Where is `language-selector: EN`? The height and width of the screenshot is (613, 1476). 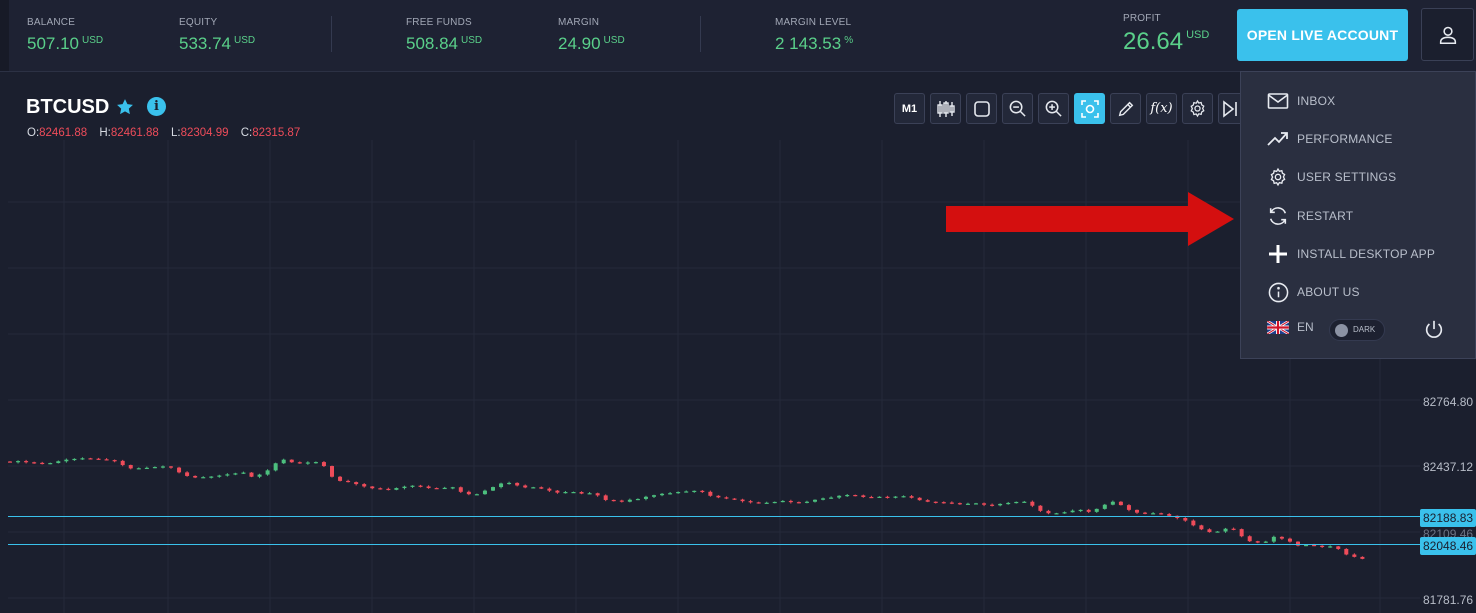
language-selector: EN is located at coordinates (1290, 327).